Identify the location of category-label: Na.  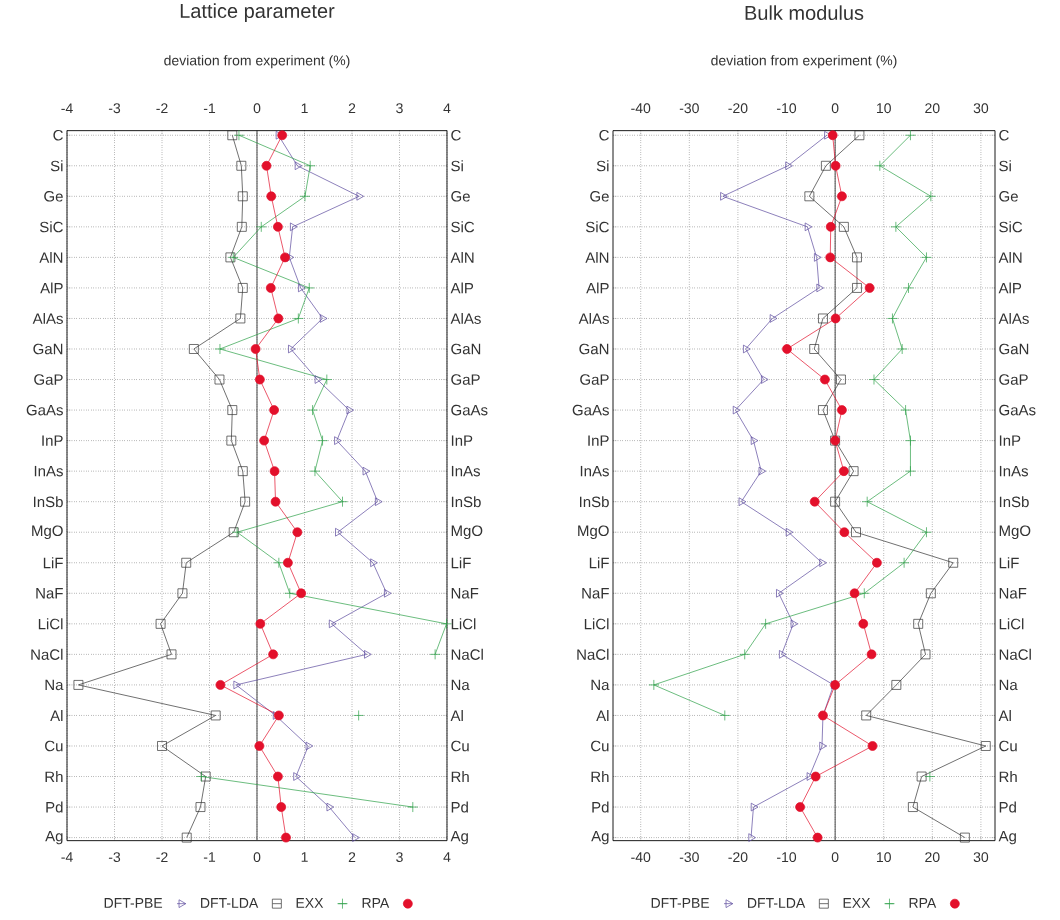
(1008, 685).